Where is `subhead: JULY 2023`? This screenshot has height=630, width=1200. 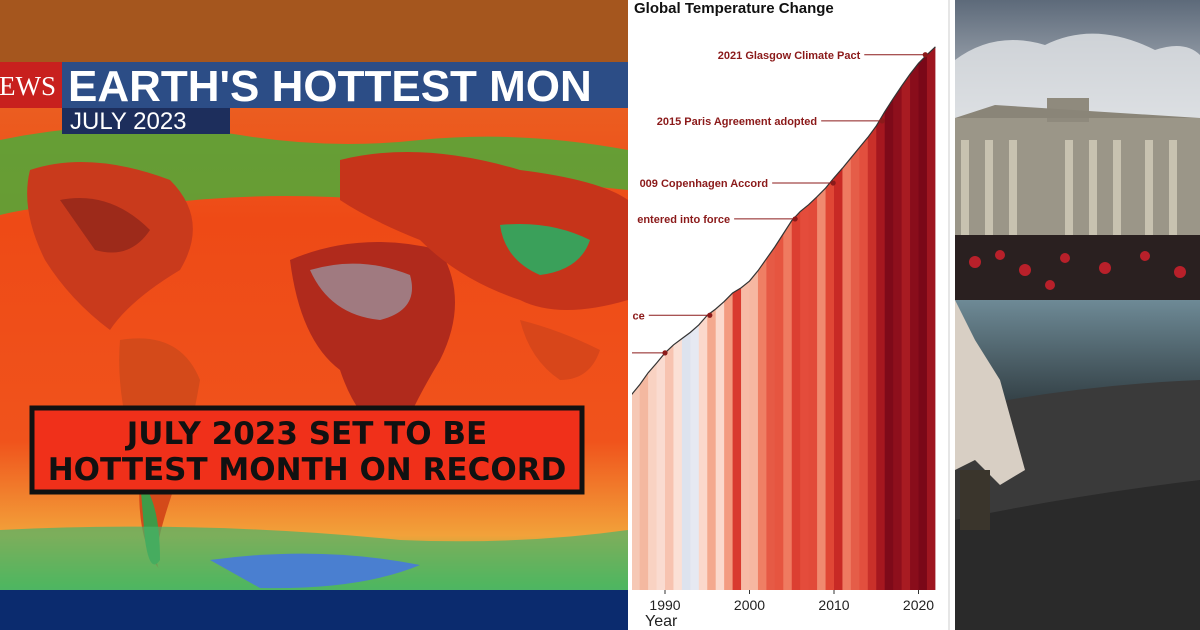 subhead: JULY 2023 is located at coordinates (128, 121).